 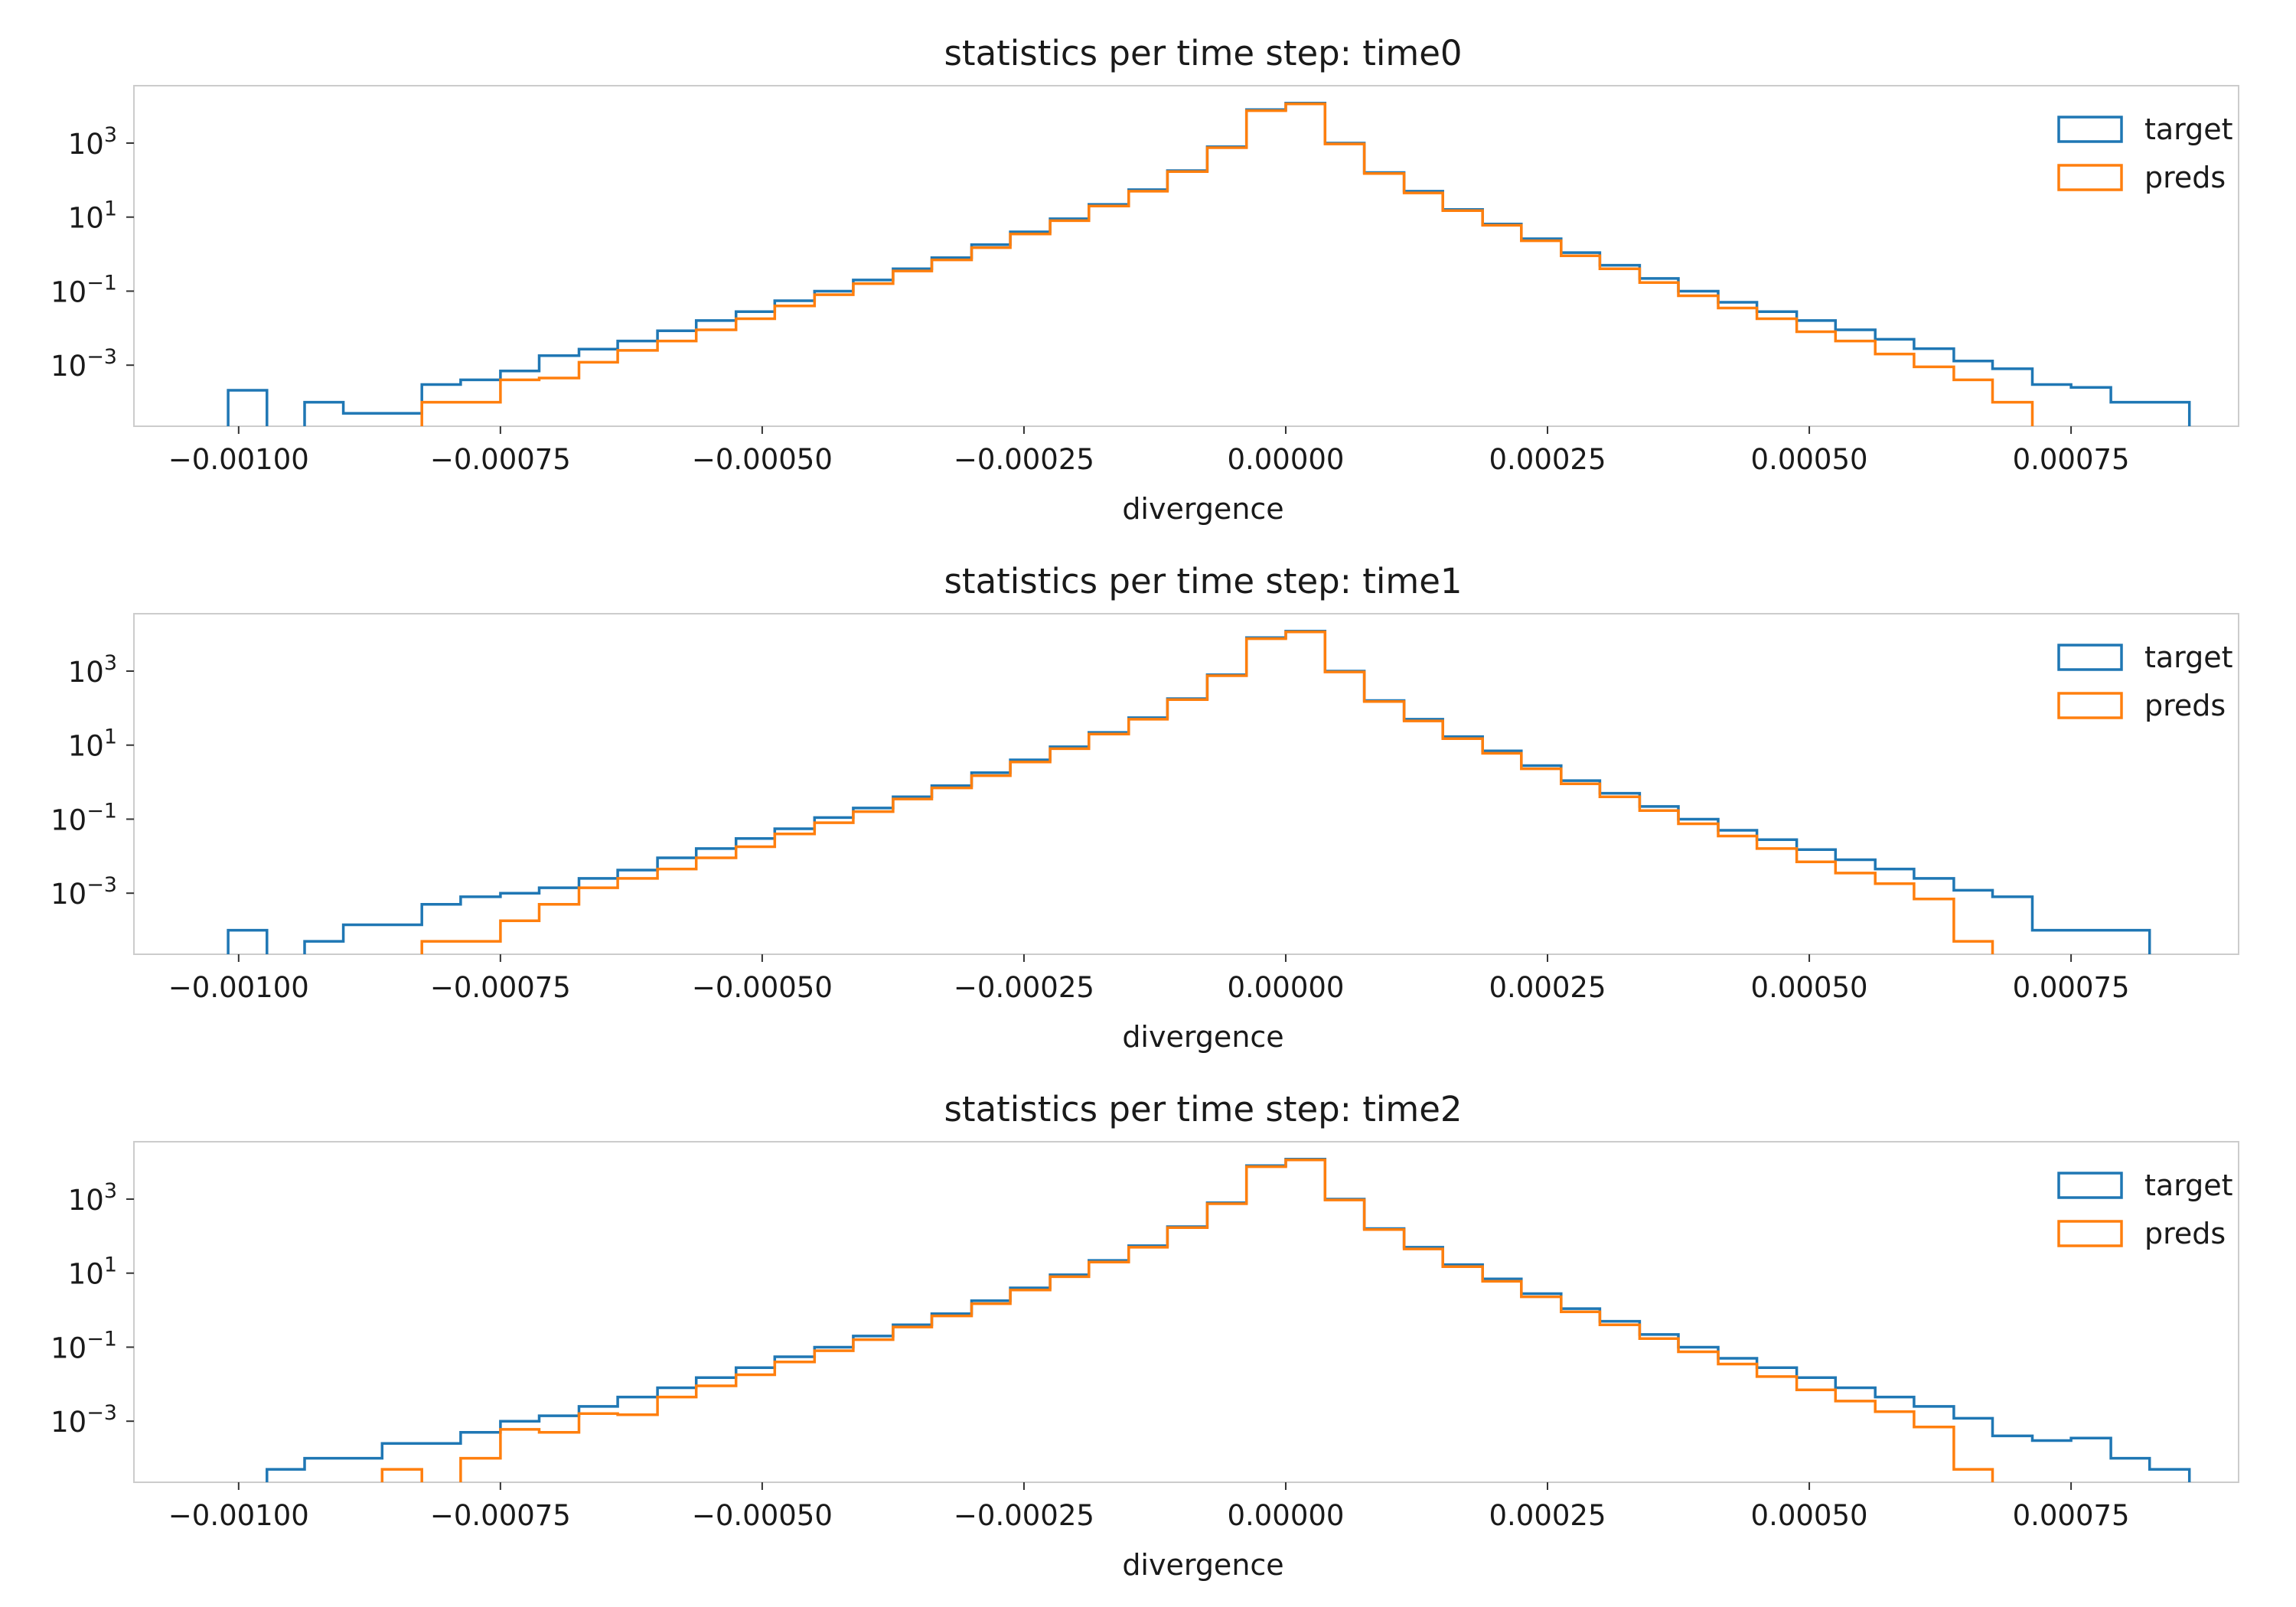 I want to click on chart-title: statistics per time step: time2, so click(x=1203, y=1109).